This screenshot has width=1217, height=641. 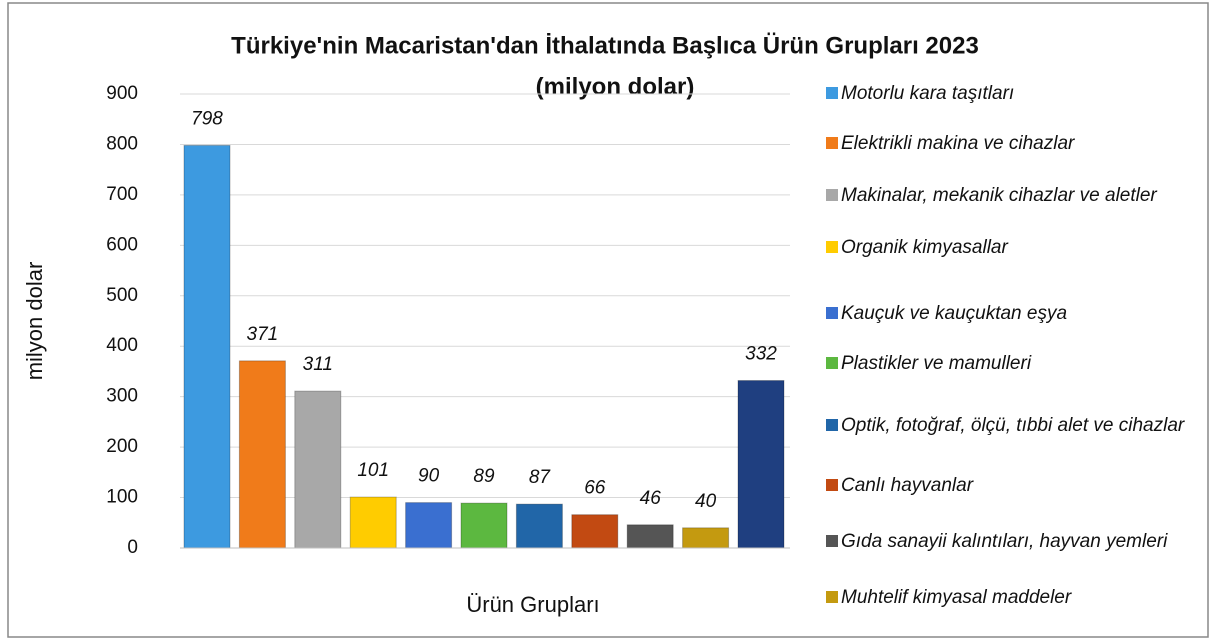 What do you see at coordinates (34, 321) in the screenshot?
I see `y-axis-label: milyon dolar` at bounding box center [34, 321].